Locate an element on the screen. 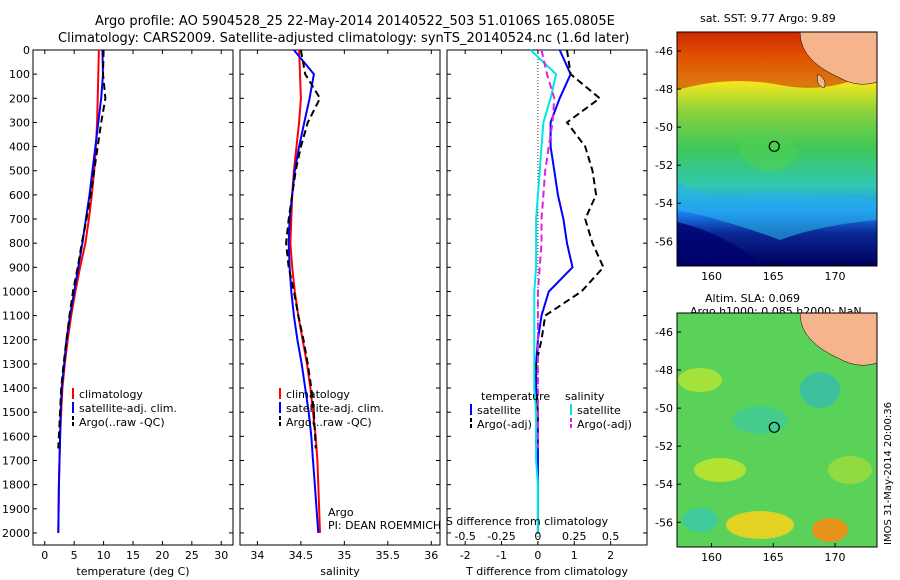 Image resolution: width=900 pixels, height=580 pixels. y-tick-label: 500 is located at coordinates (19, 171).